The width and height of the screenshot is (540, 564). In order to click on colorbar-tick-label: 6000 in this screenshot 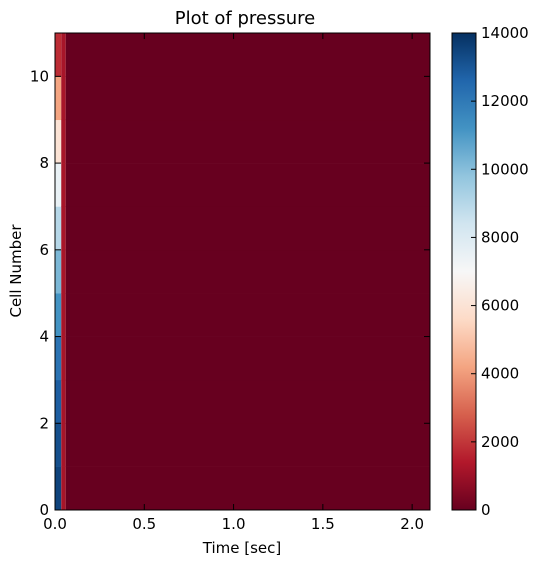, I will do `click(500, 306)`.